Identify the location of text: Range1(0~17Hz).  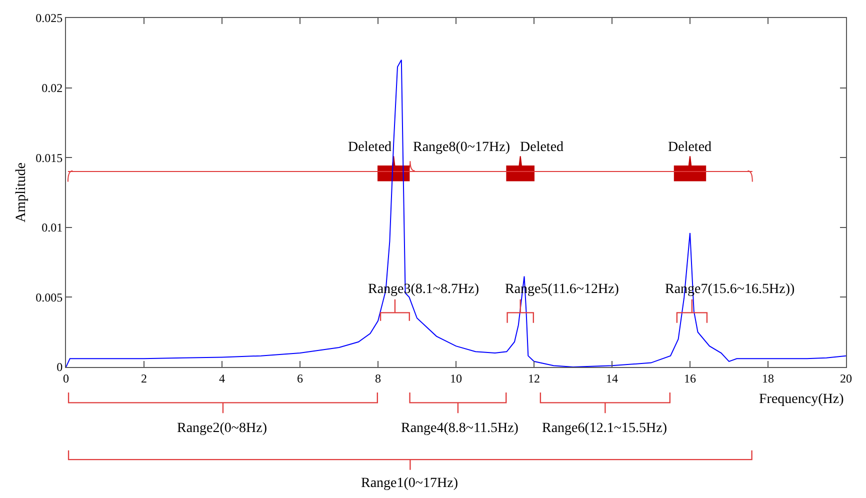
(409, 483).